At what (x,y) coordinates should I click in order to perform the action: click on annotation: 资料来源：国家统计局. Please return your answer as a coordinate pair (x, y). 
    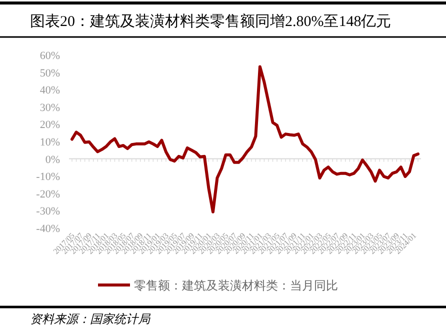
    Looking at the image, I should click on (90, 319).